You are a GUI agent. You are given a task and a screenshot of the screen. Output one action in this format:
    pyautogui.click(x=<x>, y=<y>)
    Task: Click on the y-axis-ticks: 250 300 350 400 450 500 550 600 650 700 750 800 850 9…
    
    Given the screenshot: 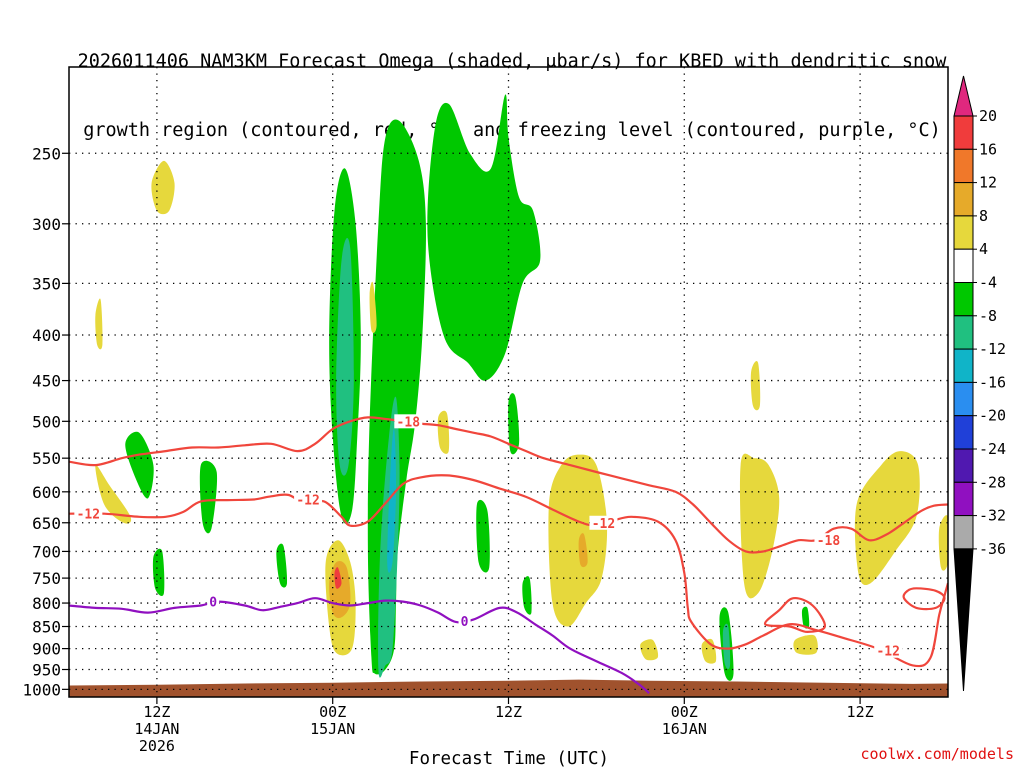 What is the action you would take?
    pyautogui.click(x=45, y=421)
    